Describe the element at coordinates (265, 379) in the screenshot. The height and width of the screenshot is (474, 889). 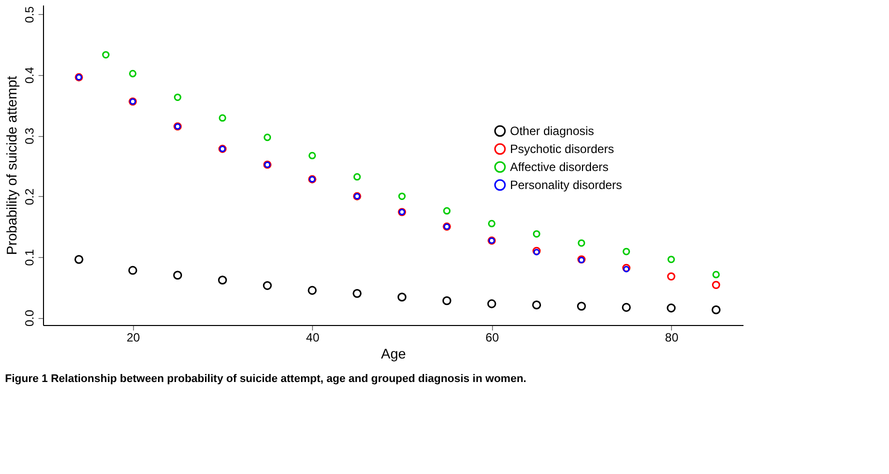
I see `caption: Figure 1 Relationship between probability of suicide attempt, age and grouped diagnosis in women.` at that location.